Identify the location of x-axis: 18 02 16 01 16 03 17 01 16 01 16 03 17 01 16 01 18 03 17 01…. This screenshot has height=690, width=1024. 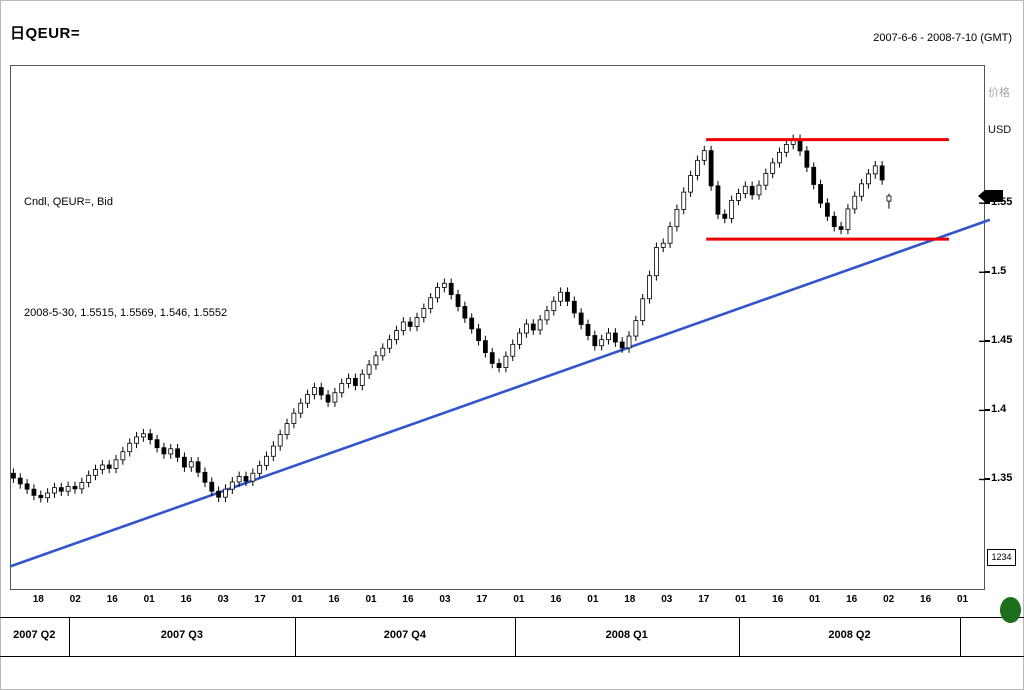
(512, 602).